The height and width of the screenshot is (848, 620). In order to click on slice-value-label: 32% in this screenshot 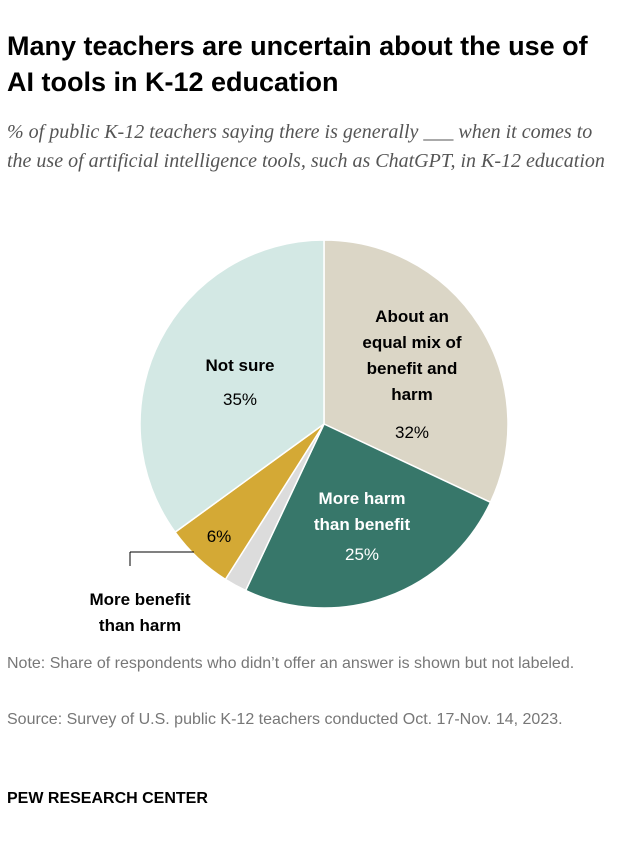, I will do `click(412, 432)`.